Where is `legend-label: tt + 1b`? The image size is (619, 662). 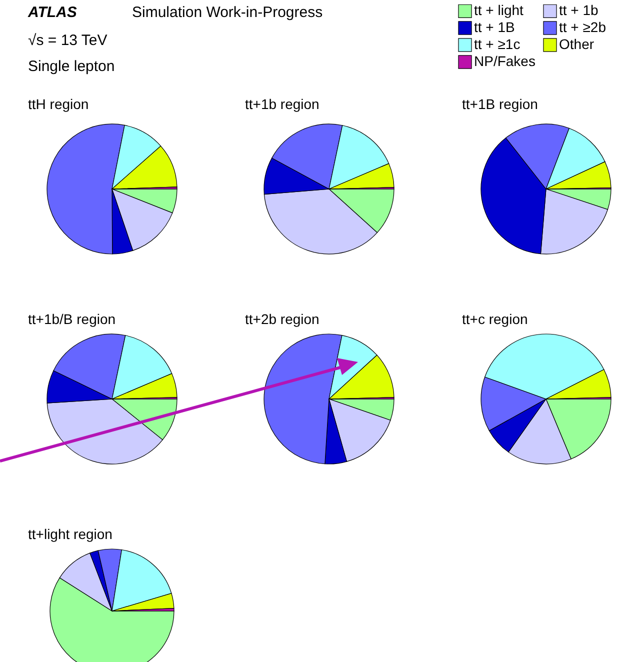 legend-label: tt + 1b is located at coordinates (579, 10).